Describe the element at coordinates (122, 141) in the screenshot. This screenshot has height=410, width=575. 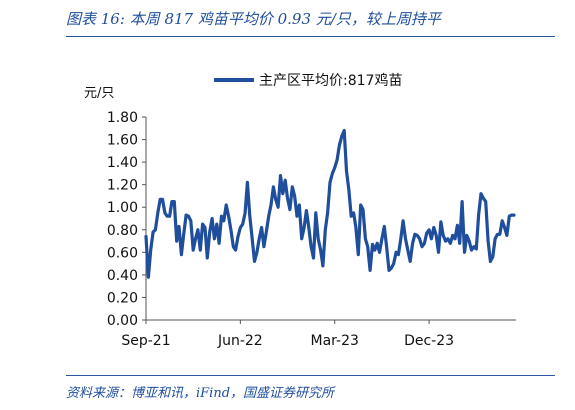
I see `y-tick-label: 1.60` at that location.